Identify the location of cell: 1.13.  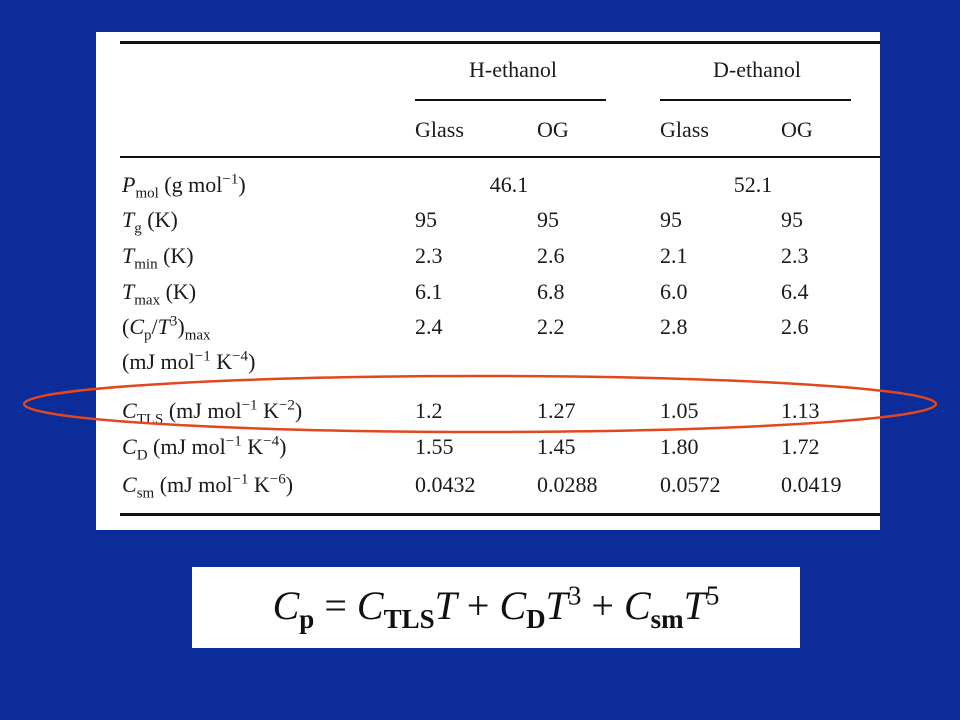
(800, 410).